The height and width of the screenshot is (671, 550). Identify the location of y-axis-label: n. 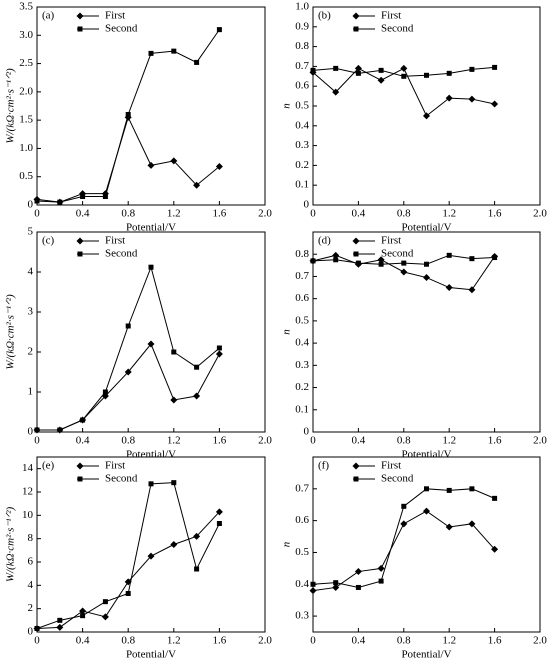
(287, 332).